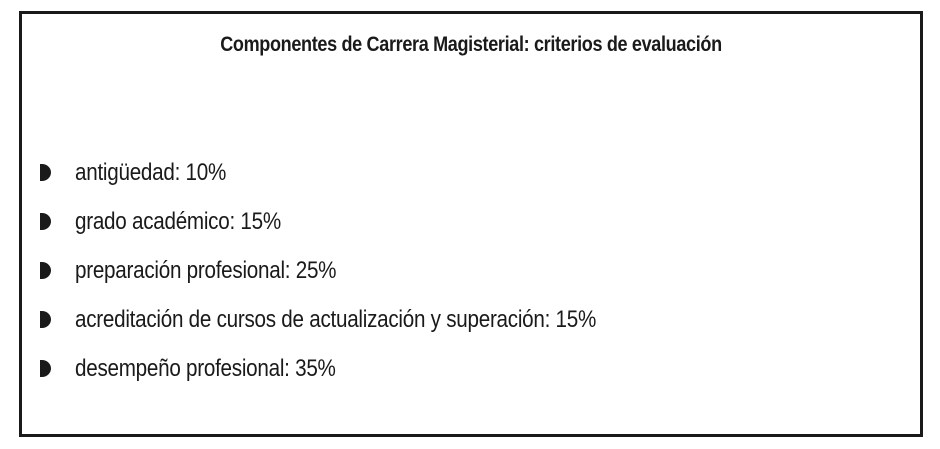  I want to click on list-item-label: antigüedad: 10%, so click(151, 172).